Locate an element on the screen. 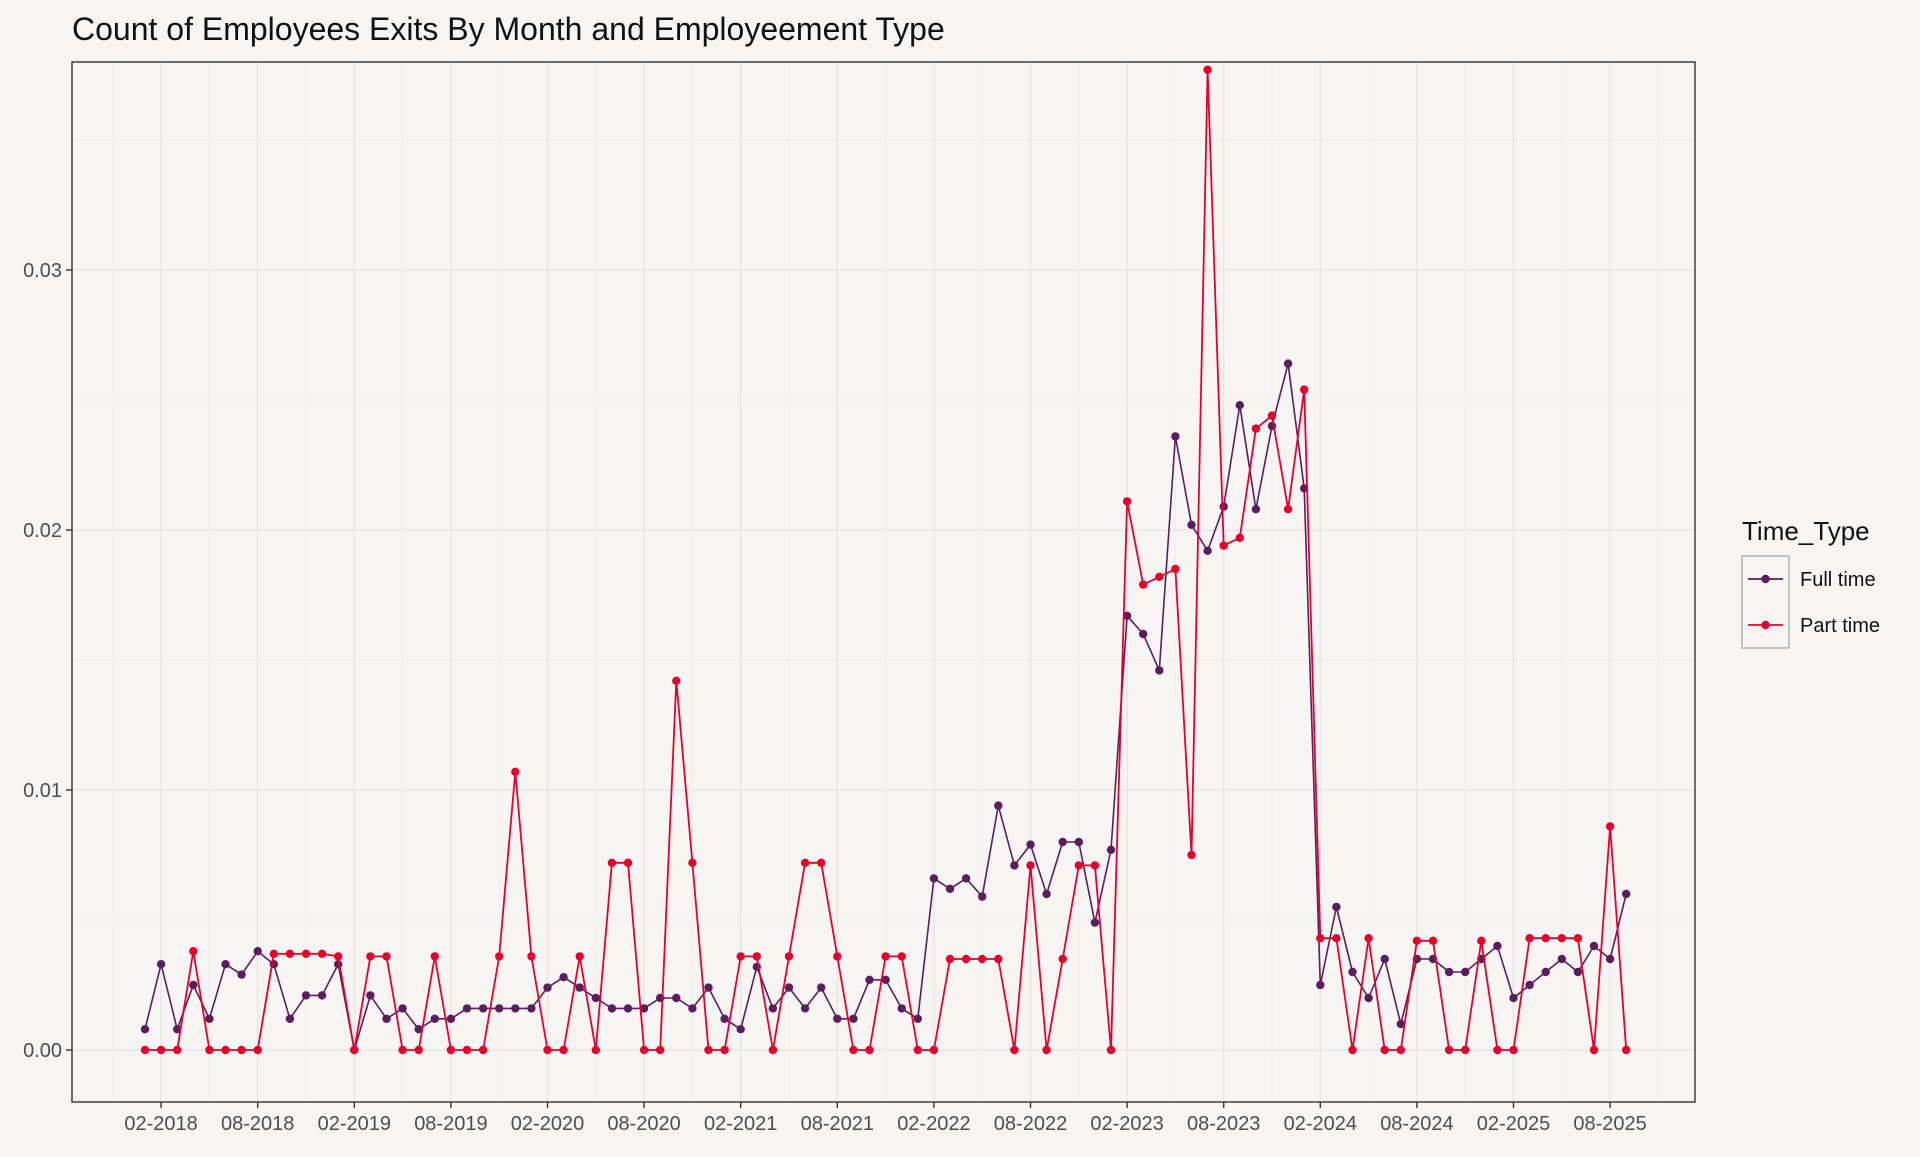 The height and width of the screenshot is (1157, 1920). x-tick-label: 08-2025 is located at coordinates (1609, 1124).